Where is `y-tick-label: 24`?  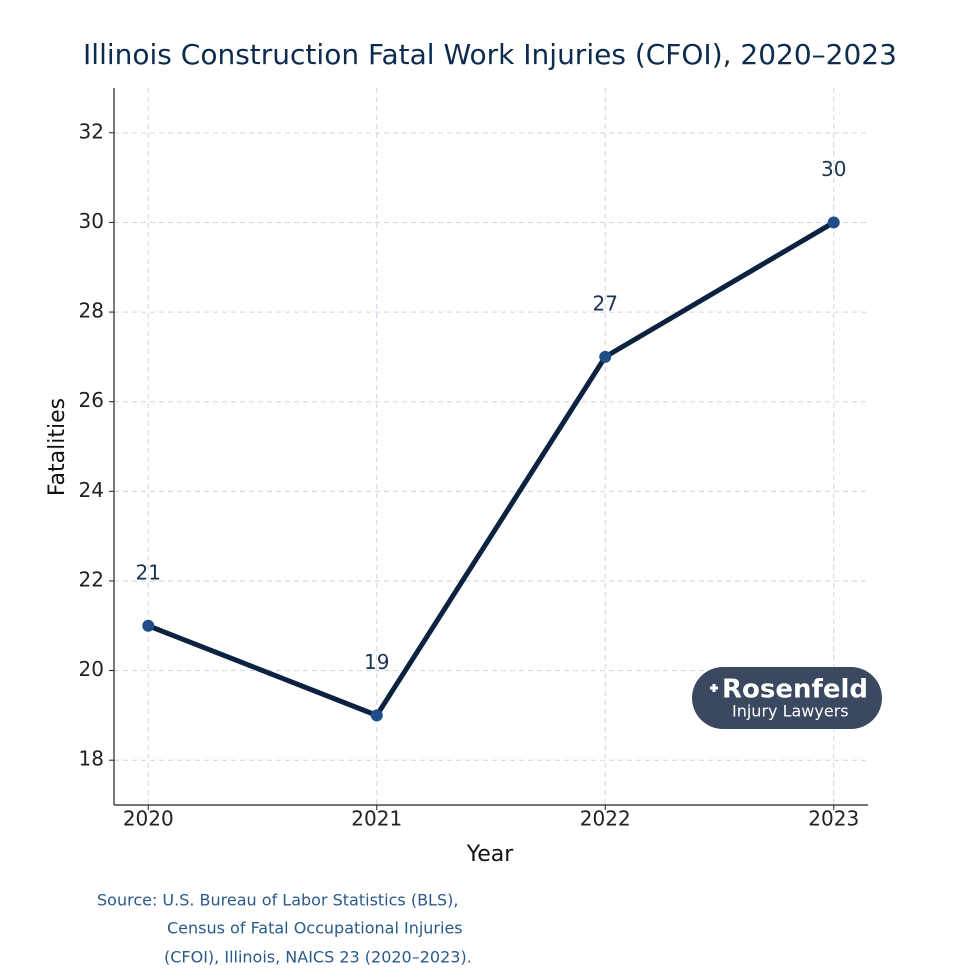 y-tick-label: 24 is located at coordinates (91, 490).